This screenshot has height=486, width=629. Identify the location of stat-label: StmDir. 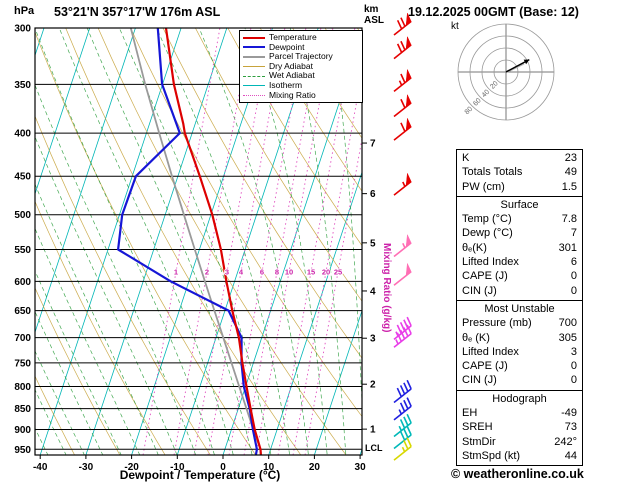
(479, 441).